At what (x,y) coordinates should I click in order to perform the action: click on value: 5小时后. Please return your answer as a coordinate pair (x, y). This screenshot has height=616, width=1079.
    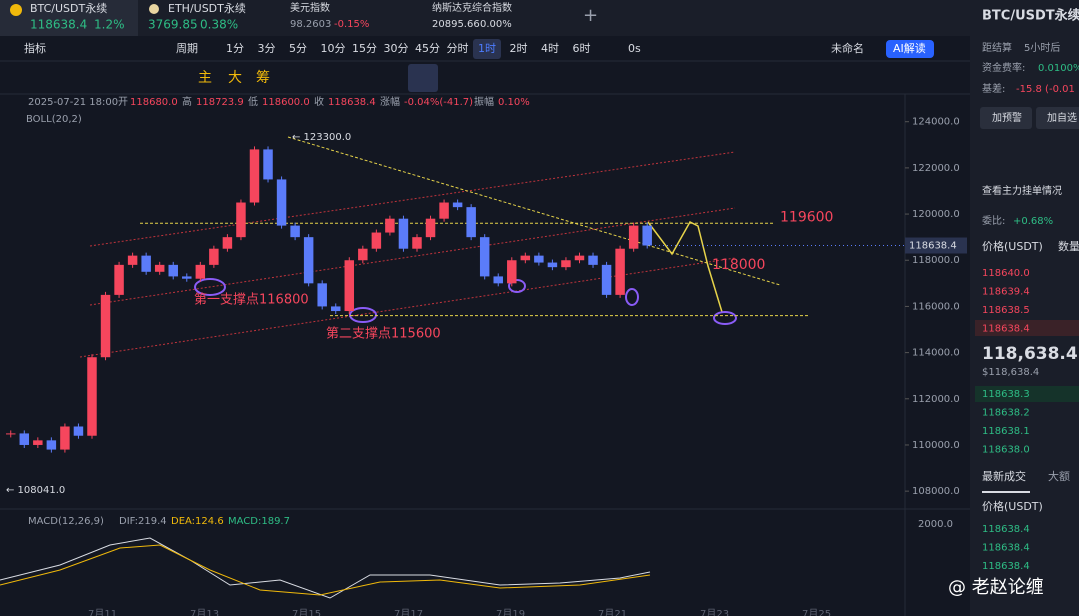
    Looking at the image, I should click on (1042, 48).